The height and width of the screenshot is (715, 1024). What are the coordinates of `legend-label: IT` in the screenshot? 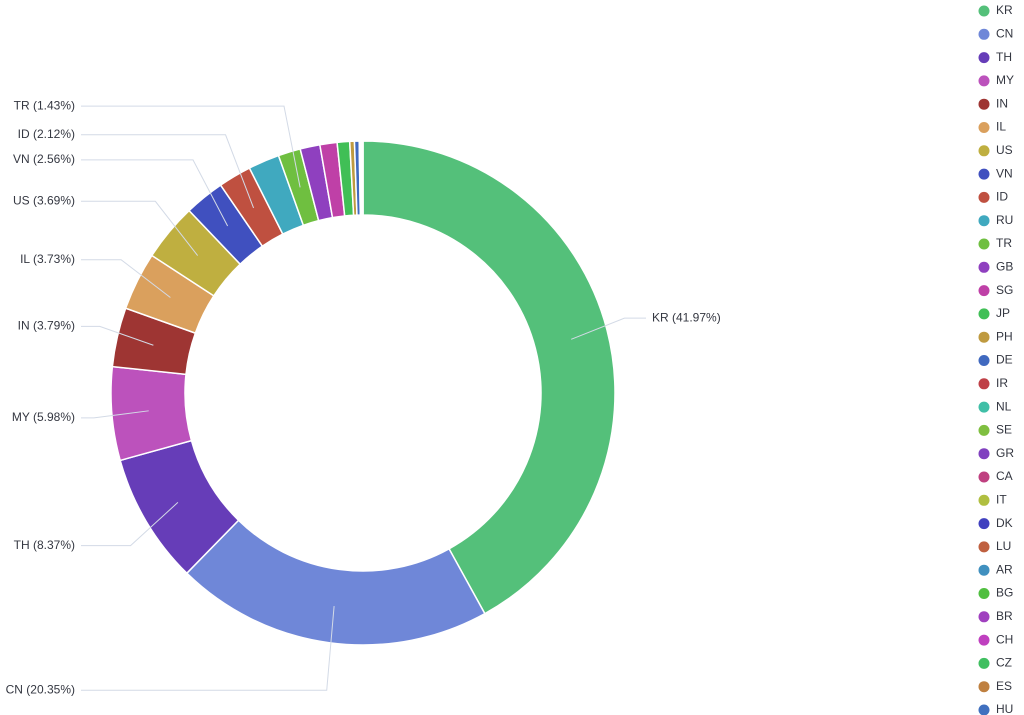 It's located at (1001, 499).